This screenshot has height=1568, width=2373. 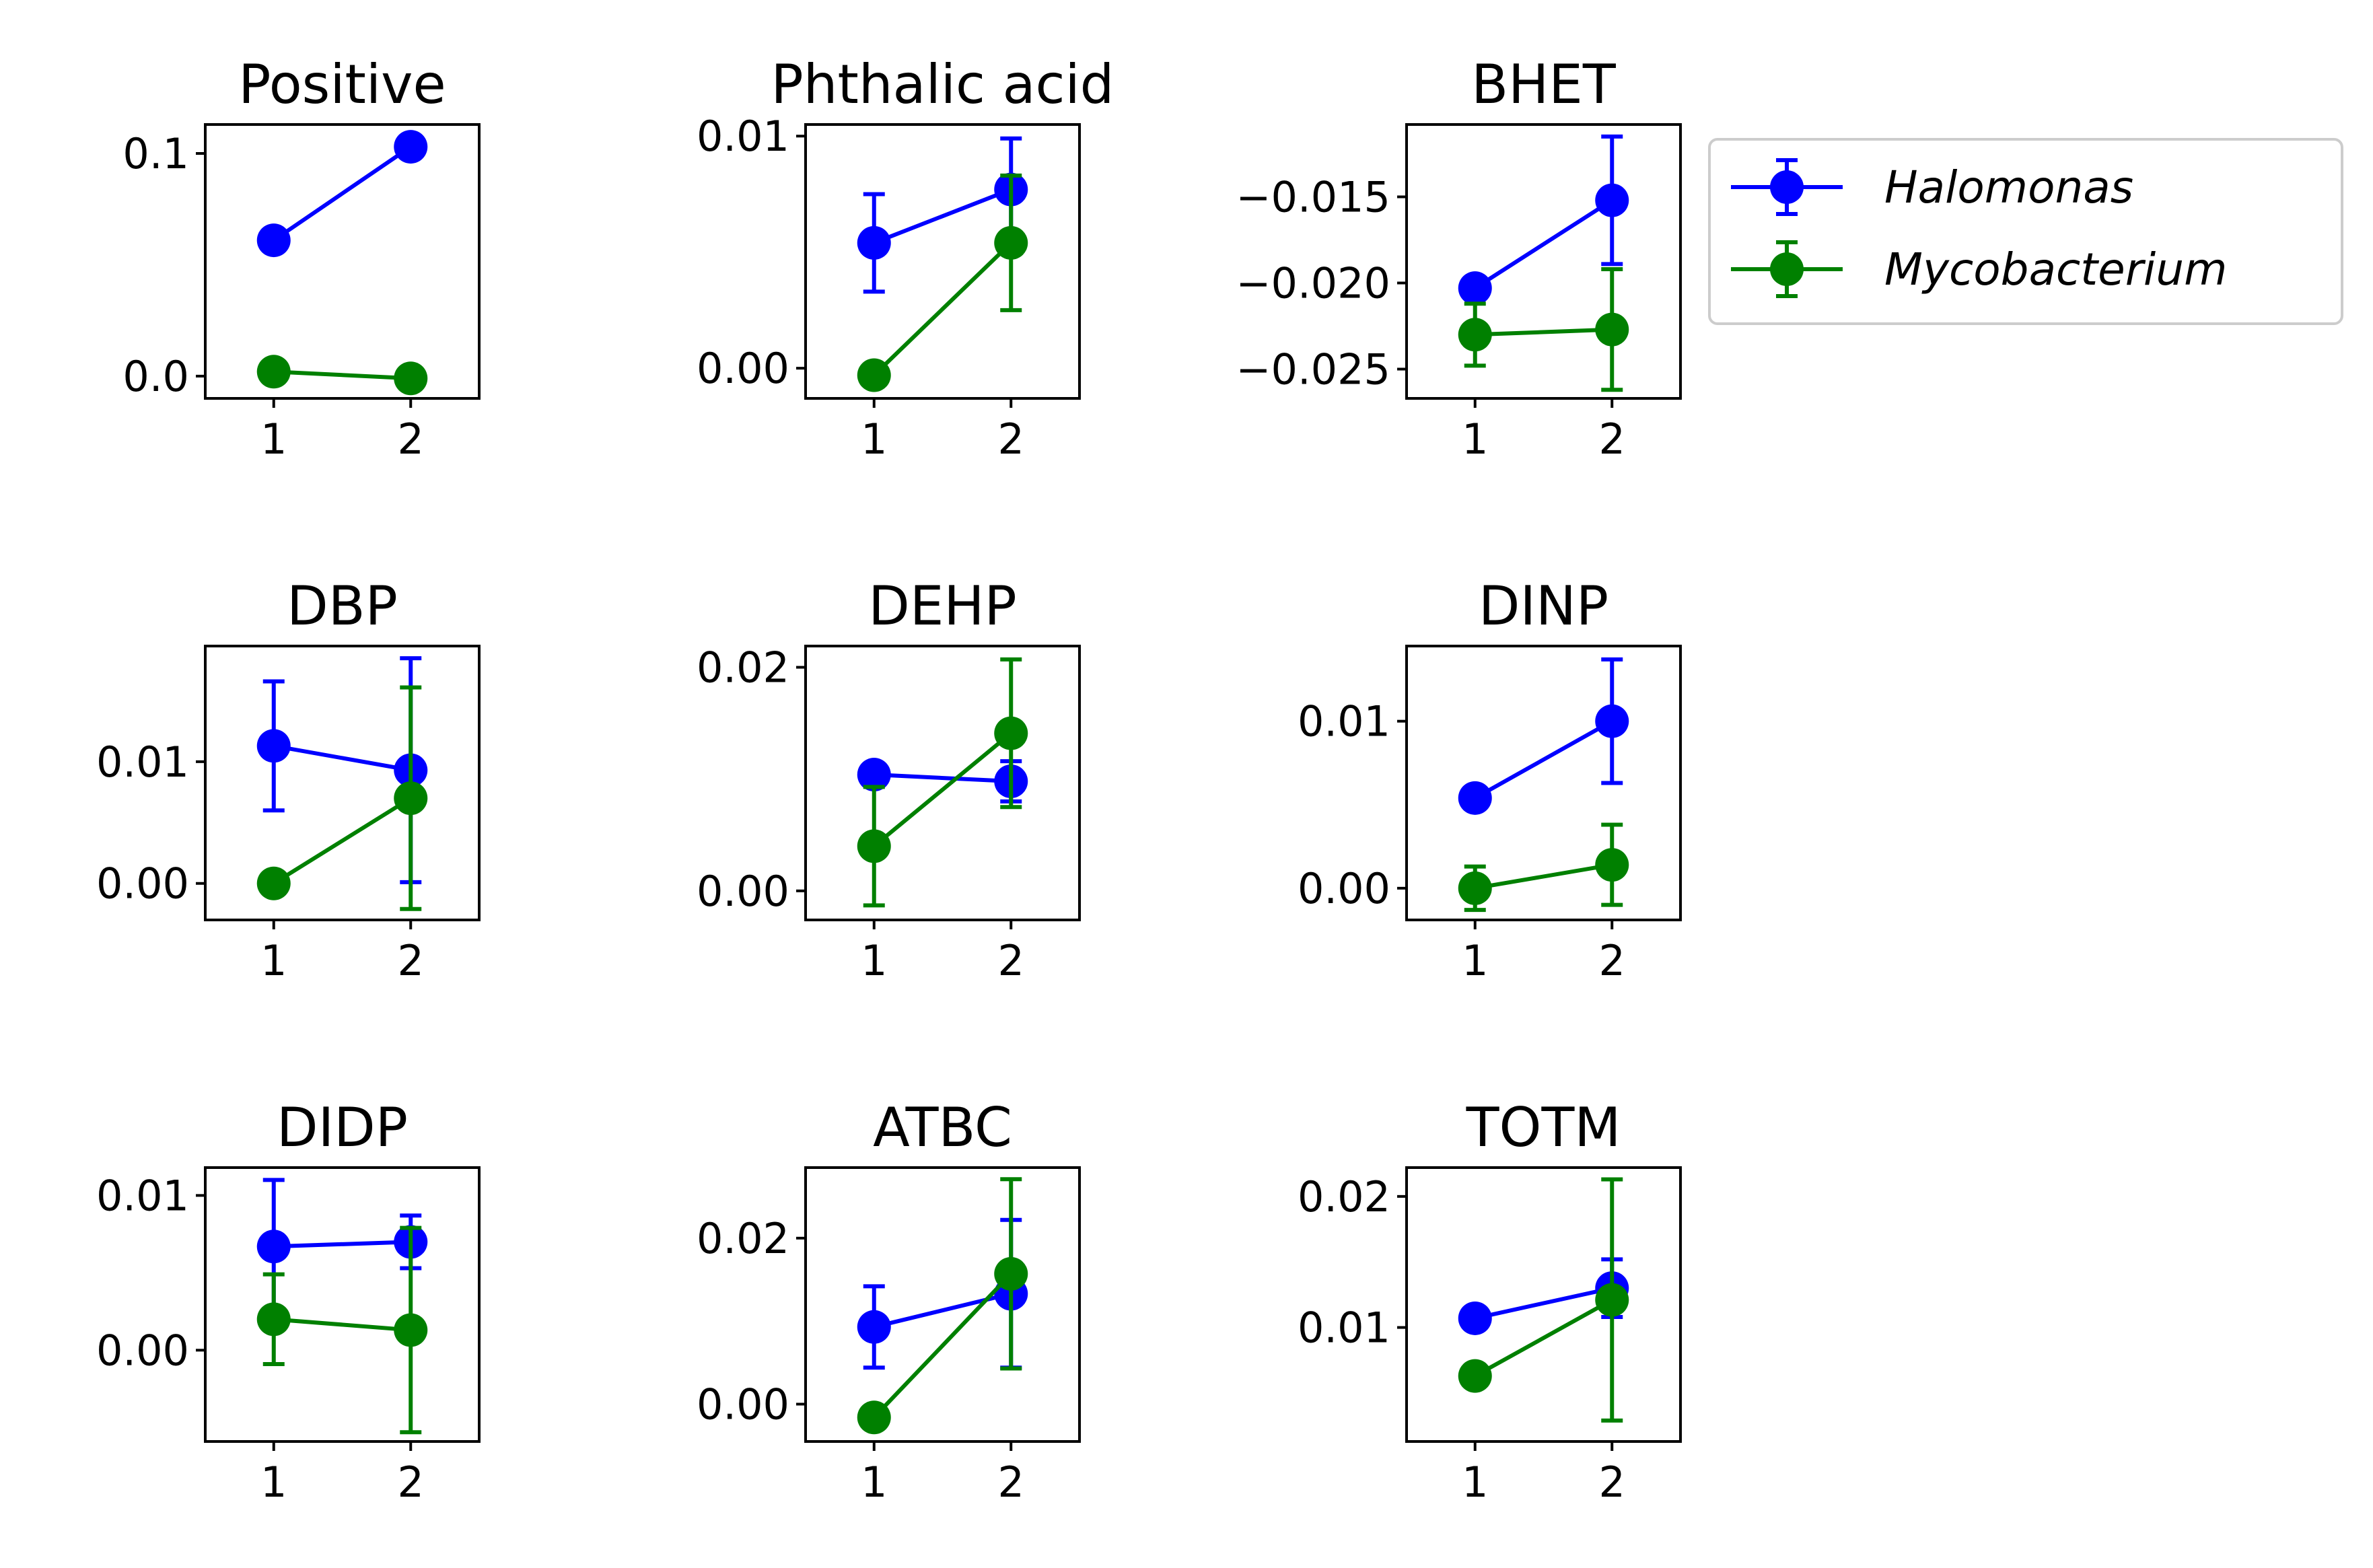 What do you see at coordinates (155, 376) in the screenshot?
I see `y-tick-label: 0.0` at bounding box center [155, 376].